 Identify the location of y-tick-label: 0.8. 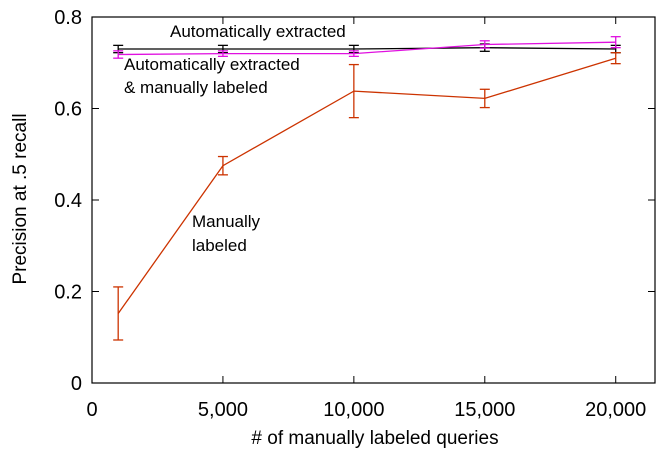
(68, 18).